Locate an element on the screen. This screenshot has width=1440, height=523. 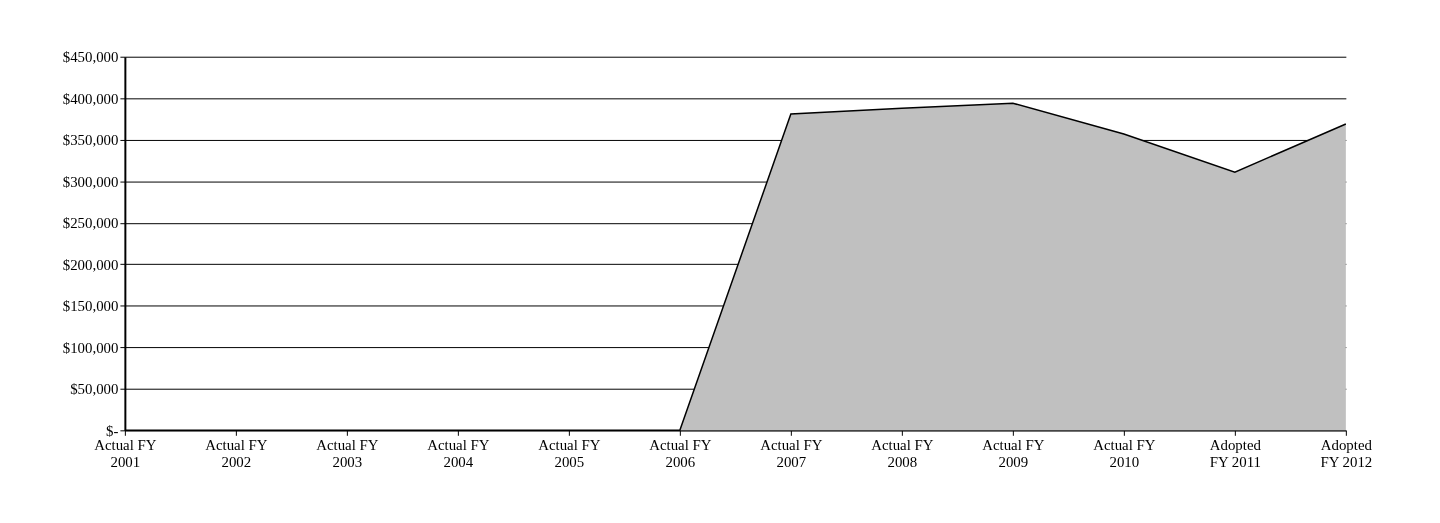
x-tick-label: Actual FY 2008 is located at coordinates (902, 453).